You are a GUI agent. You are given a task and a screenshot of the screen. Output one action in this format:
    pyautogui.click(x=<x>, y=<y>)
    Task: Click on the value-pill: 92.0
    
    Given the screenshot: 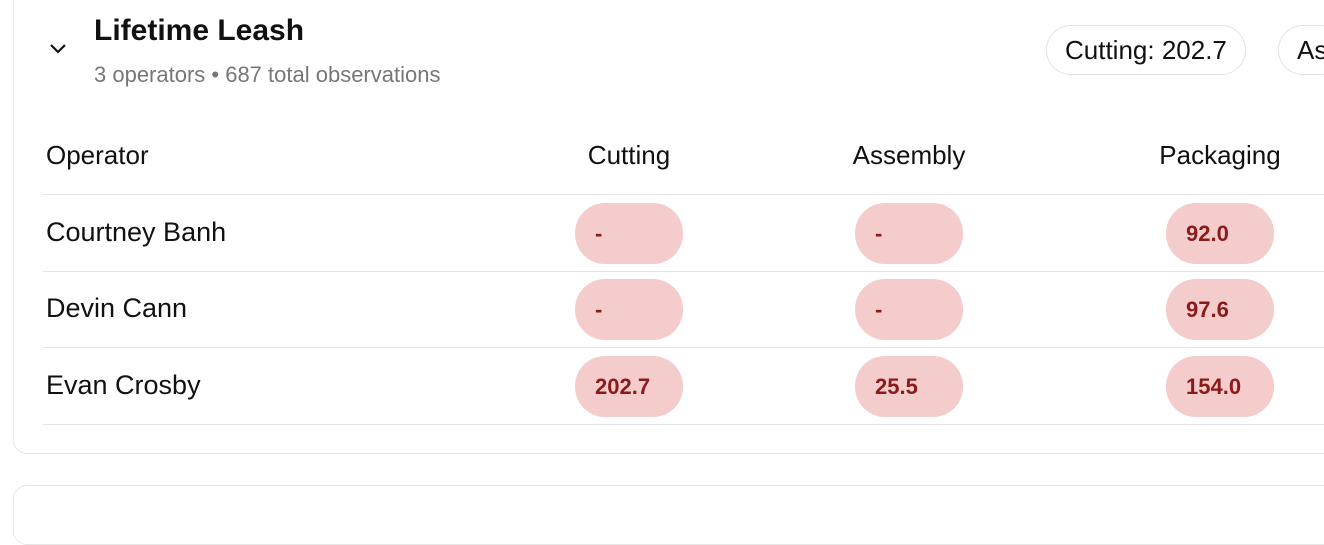 What is the action you would take?
    pyautogui.click(x=1220, y=233)
    